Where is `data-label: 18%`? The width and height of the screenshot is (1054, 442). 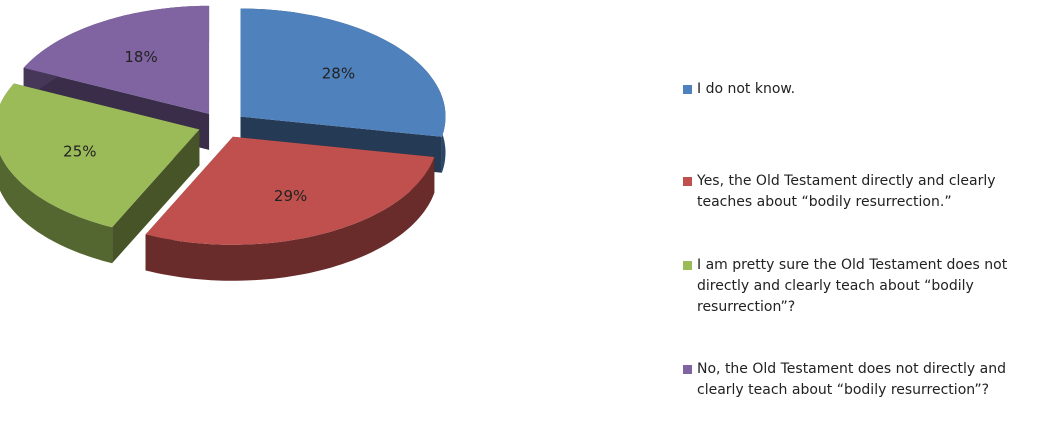 data-label: 18% is located at coordinates (140, 57).